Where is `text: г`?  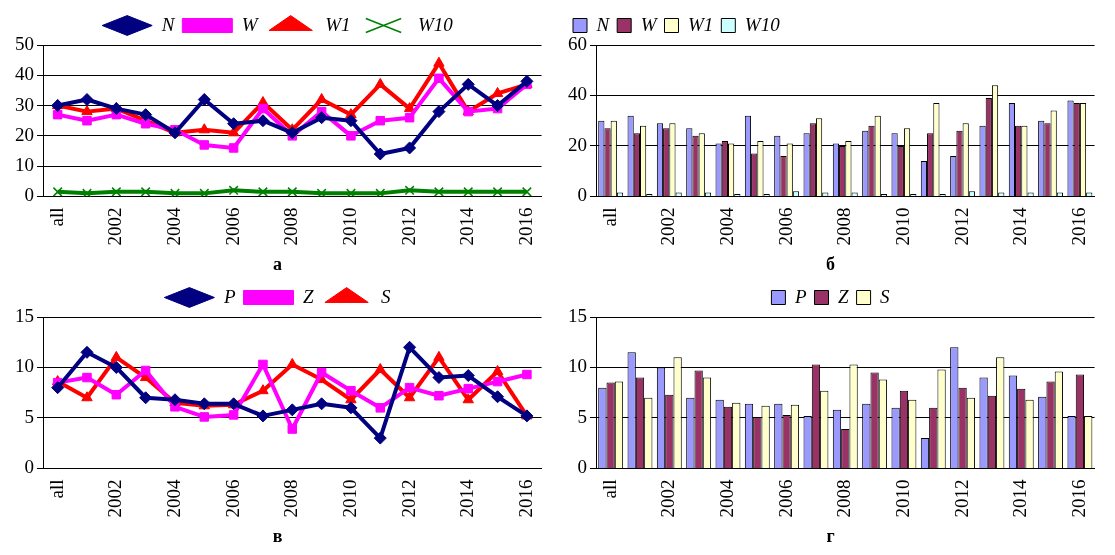
text: г is located at coordinates (830, 535).